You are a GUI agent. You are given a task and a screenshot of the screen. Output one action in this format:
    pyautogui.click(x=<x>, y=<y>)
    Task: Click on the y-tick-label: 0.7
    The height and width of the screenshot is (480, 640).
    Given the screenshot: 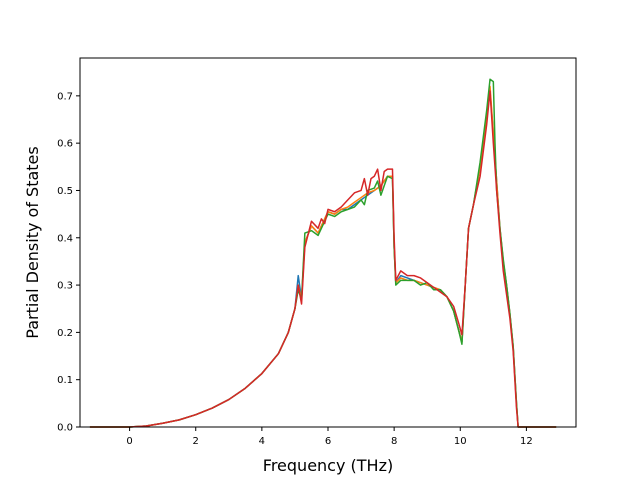 What is the action you would take?
    pyautogui.click(x=65, y=96)
    